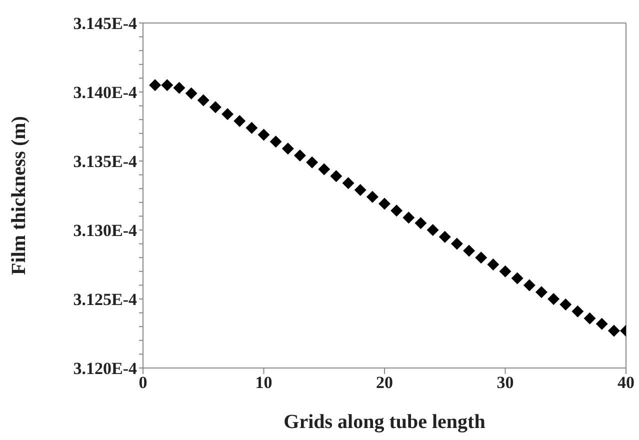  I want to click on y-tick-label: 3.125E-4, so click(105, 300).